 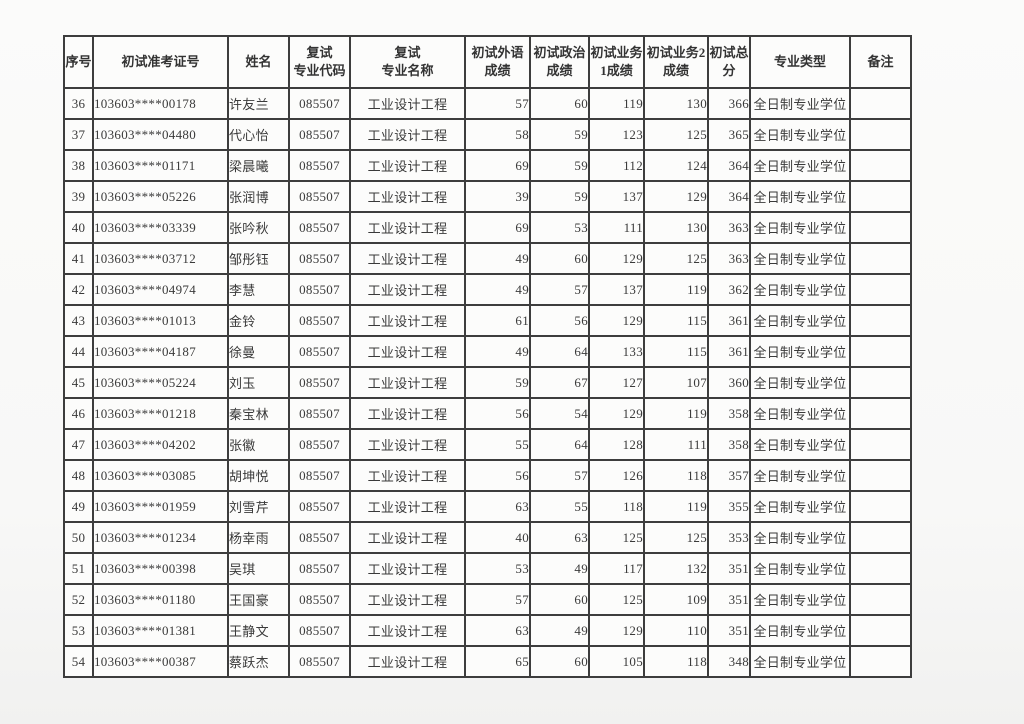 What do you see at coordinates (319, 62) in the screenshot?
I see `header-cell-code: 复试 专业代码` at bounding box center [319, 62].